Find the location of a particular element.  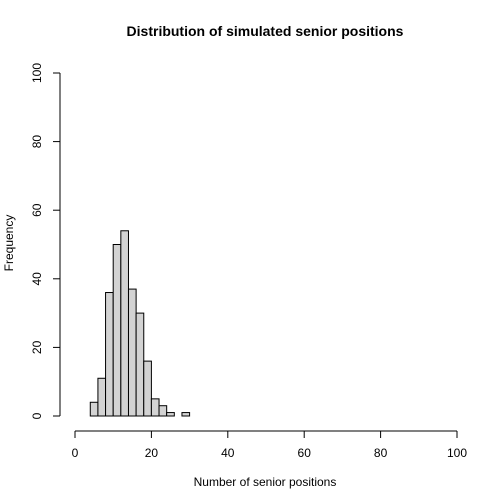

y-tick-label: 20 is located at coordinates (37, 347).